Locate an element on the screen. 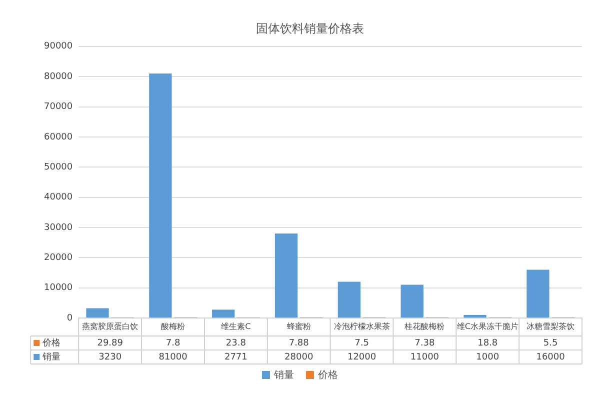 The height and width of the screenshot is (400, 600). x-tick-label: 冰糖雪梨茶饮 is located at coordinates (550, 326).